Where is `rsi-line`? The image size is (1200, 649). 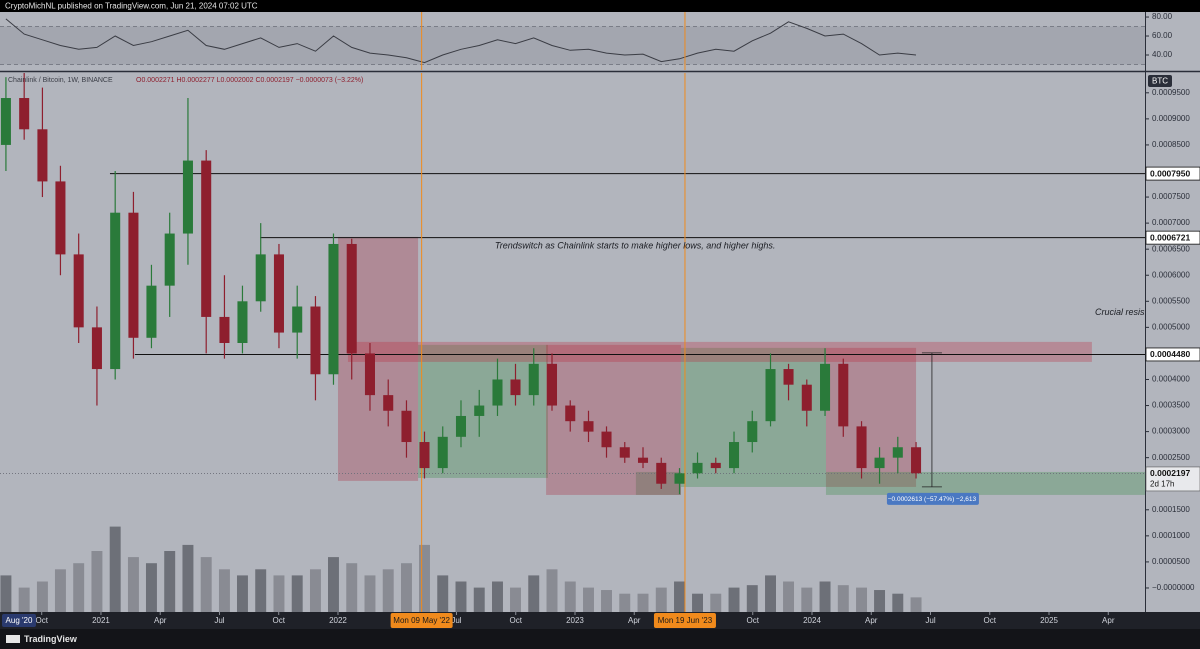 rsi-line is located at coordinates (461, 41).